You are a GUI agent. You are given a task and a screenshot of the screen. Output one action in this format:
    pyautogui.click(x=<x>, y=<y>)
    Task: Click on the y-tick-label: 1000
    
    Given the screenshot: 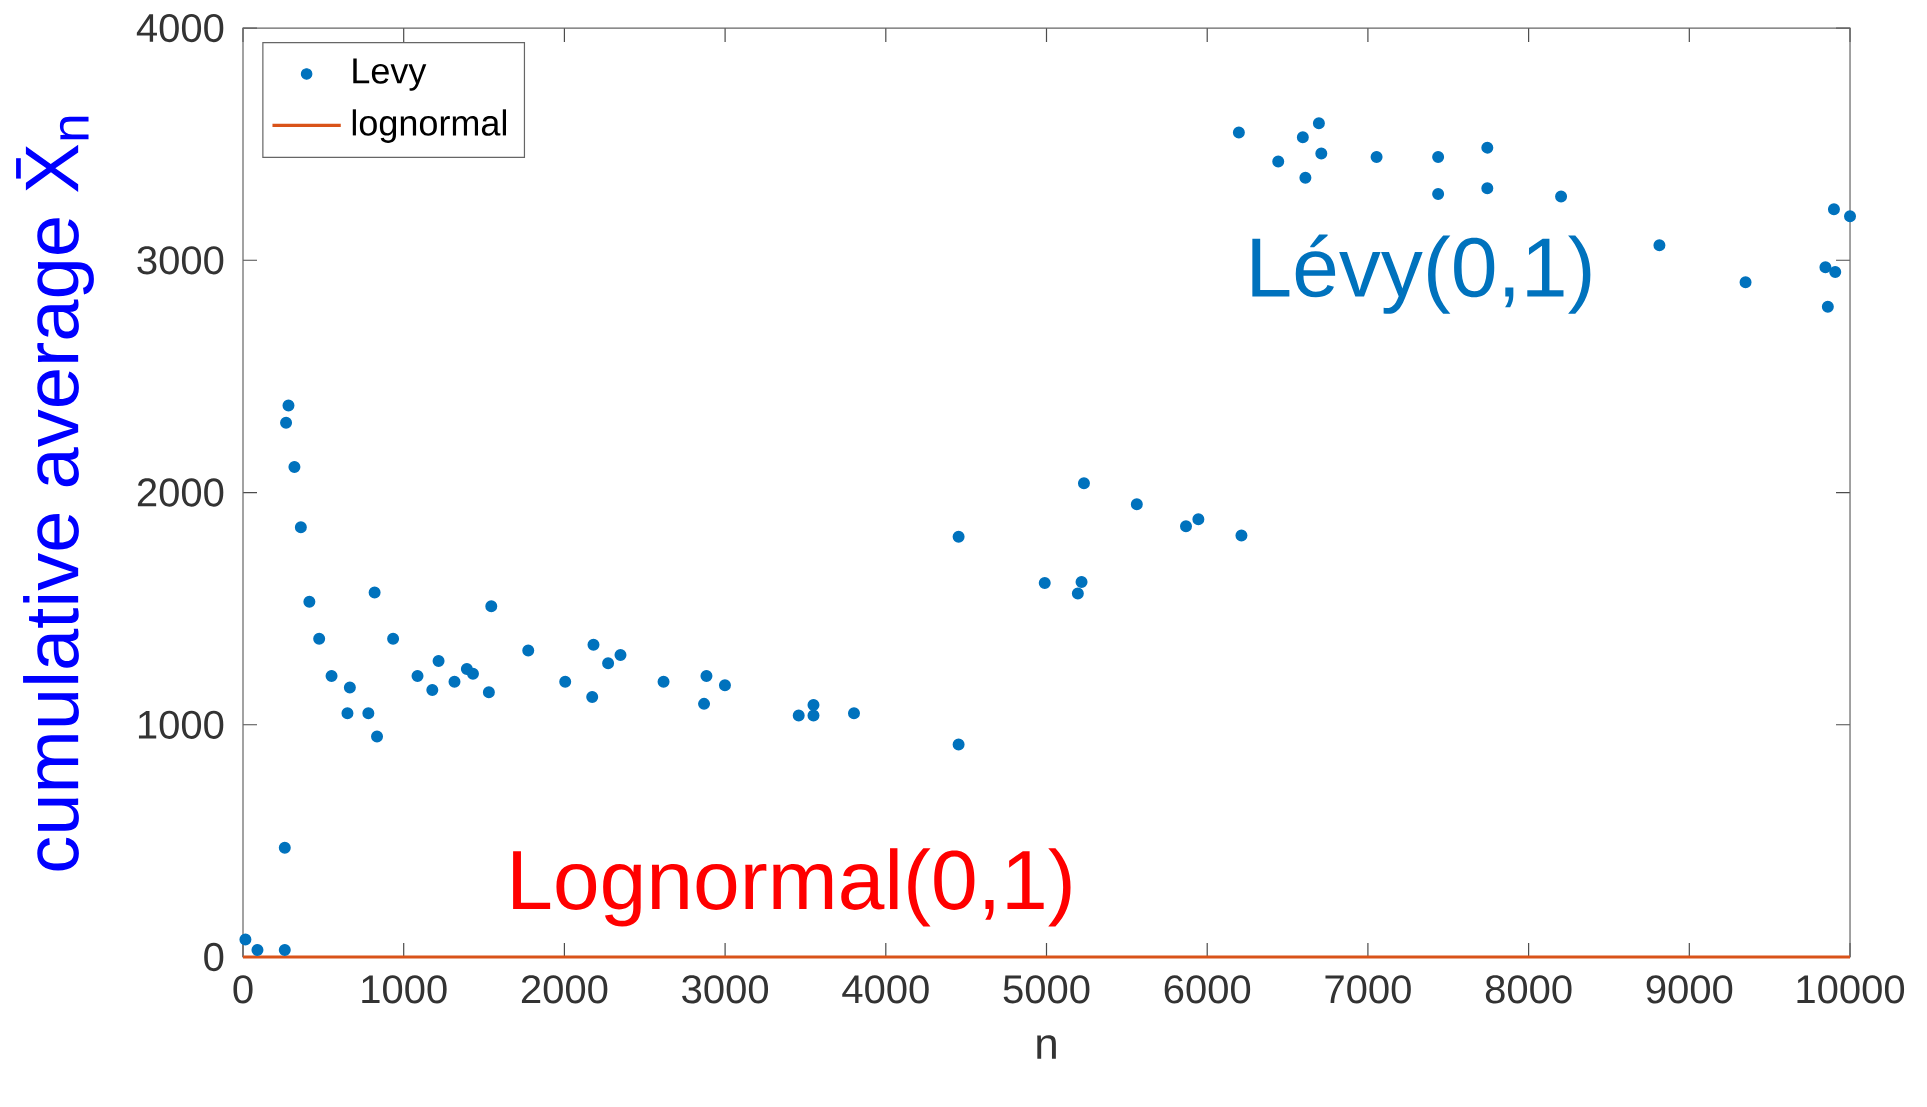 What is the action you would take?
    pyautogui.click(x=181, y=724)
    